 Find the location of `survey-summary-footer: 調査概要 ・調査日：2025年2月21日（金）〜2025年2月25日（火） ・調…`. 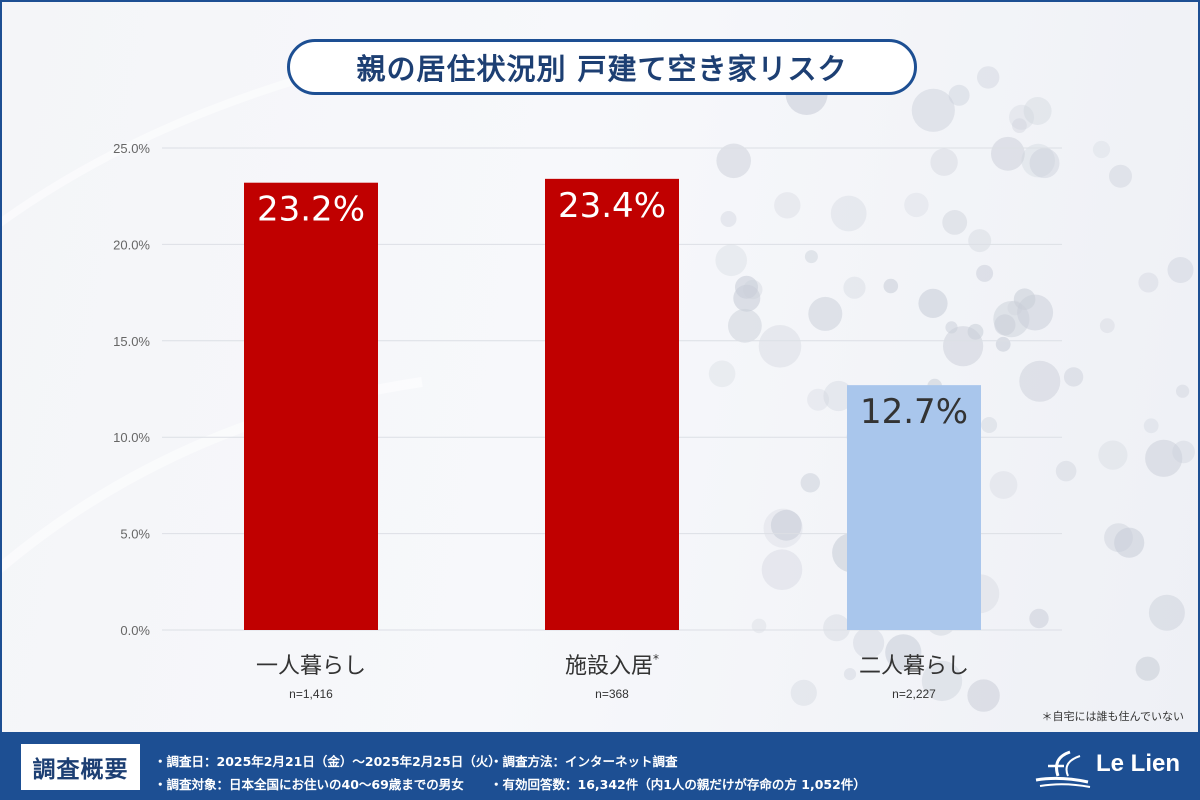

survey-summary-footer: 調査概要 ・調査日：2025年2月21日（金）〜2025年2月25日（火） ・調… is located at coordinates (600, 765).